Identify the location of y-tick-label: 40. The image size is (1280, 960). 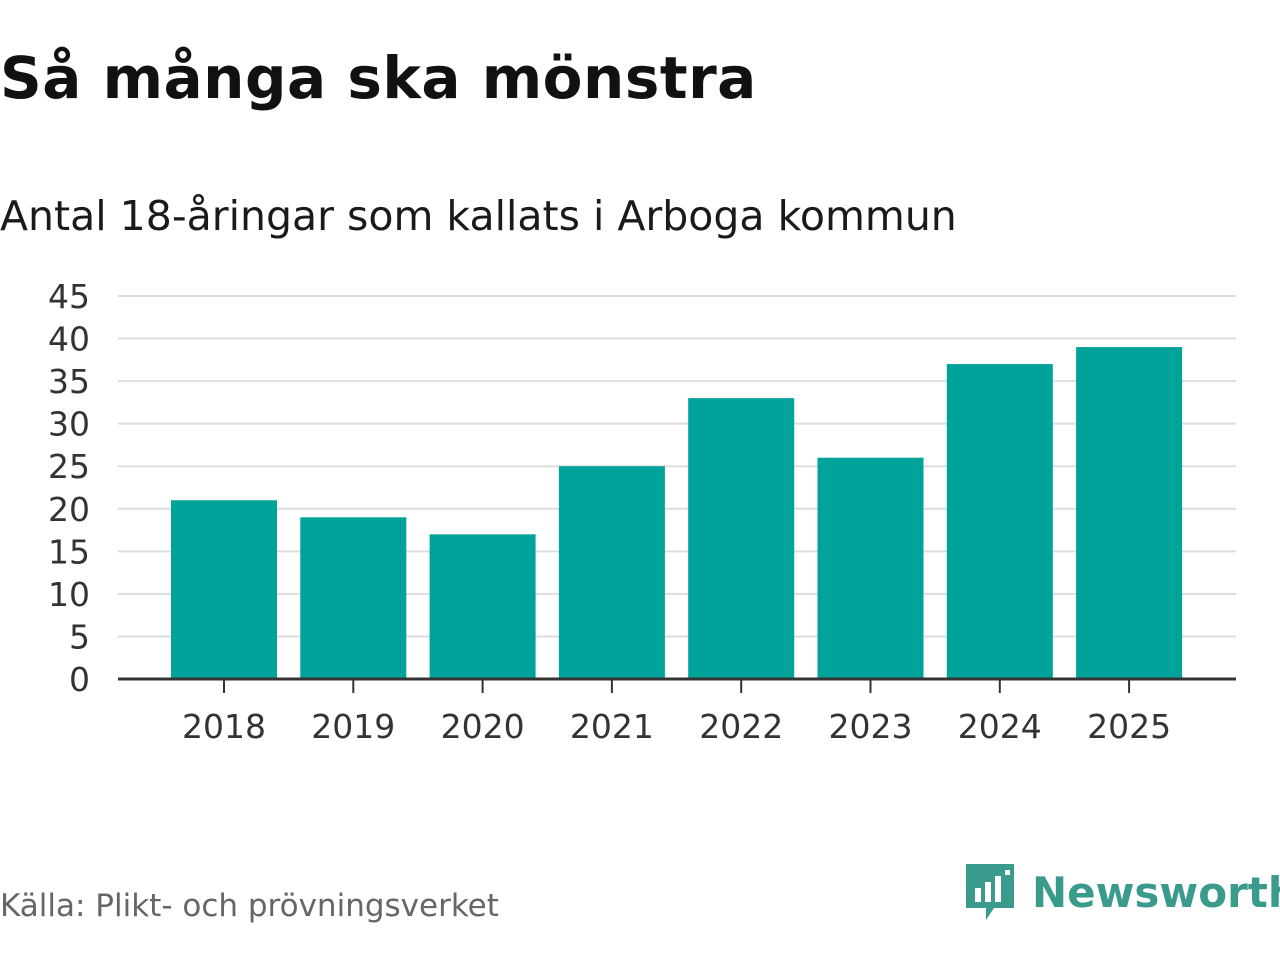
(69, 339).